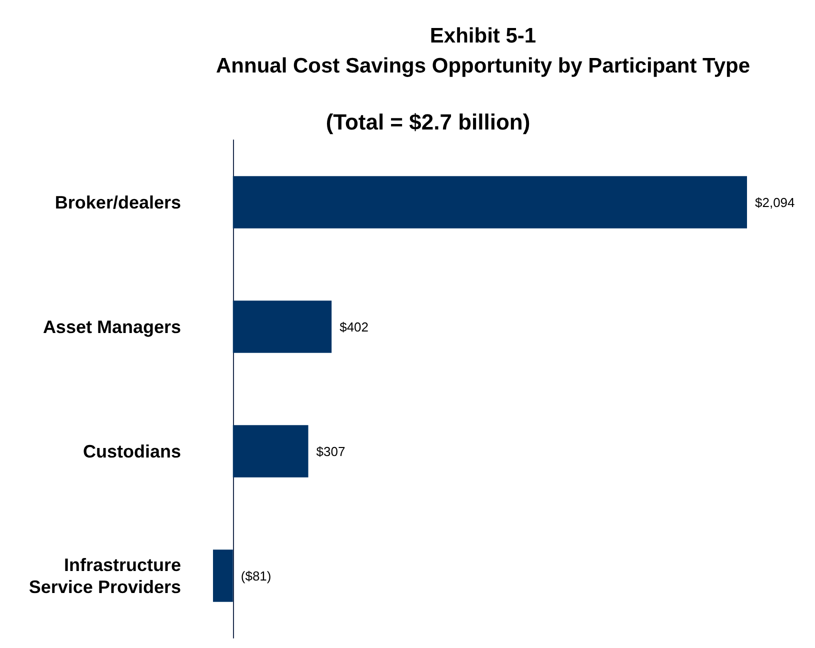 The width and height of the screenshot is (815, 648). Describe the element at coordinates (331, 451) in the screenshot. I see `data-label: $307` at that location.